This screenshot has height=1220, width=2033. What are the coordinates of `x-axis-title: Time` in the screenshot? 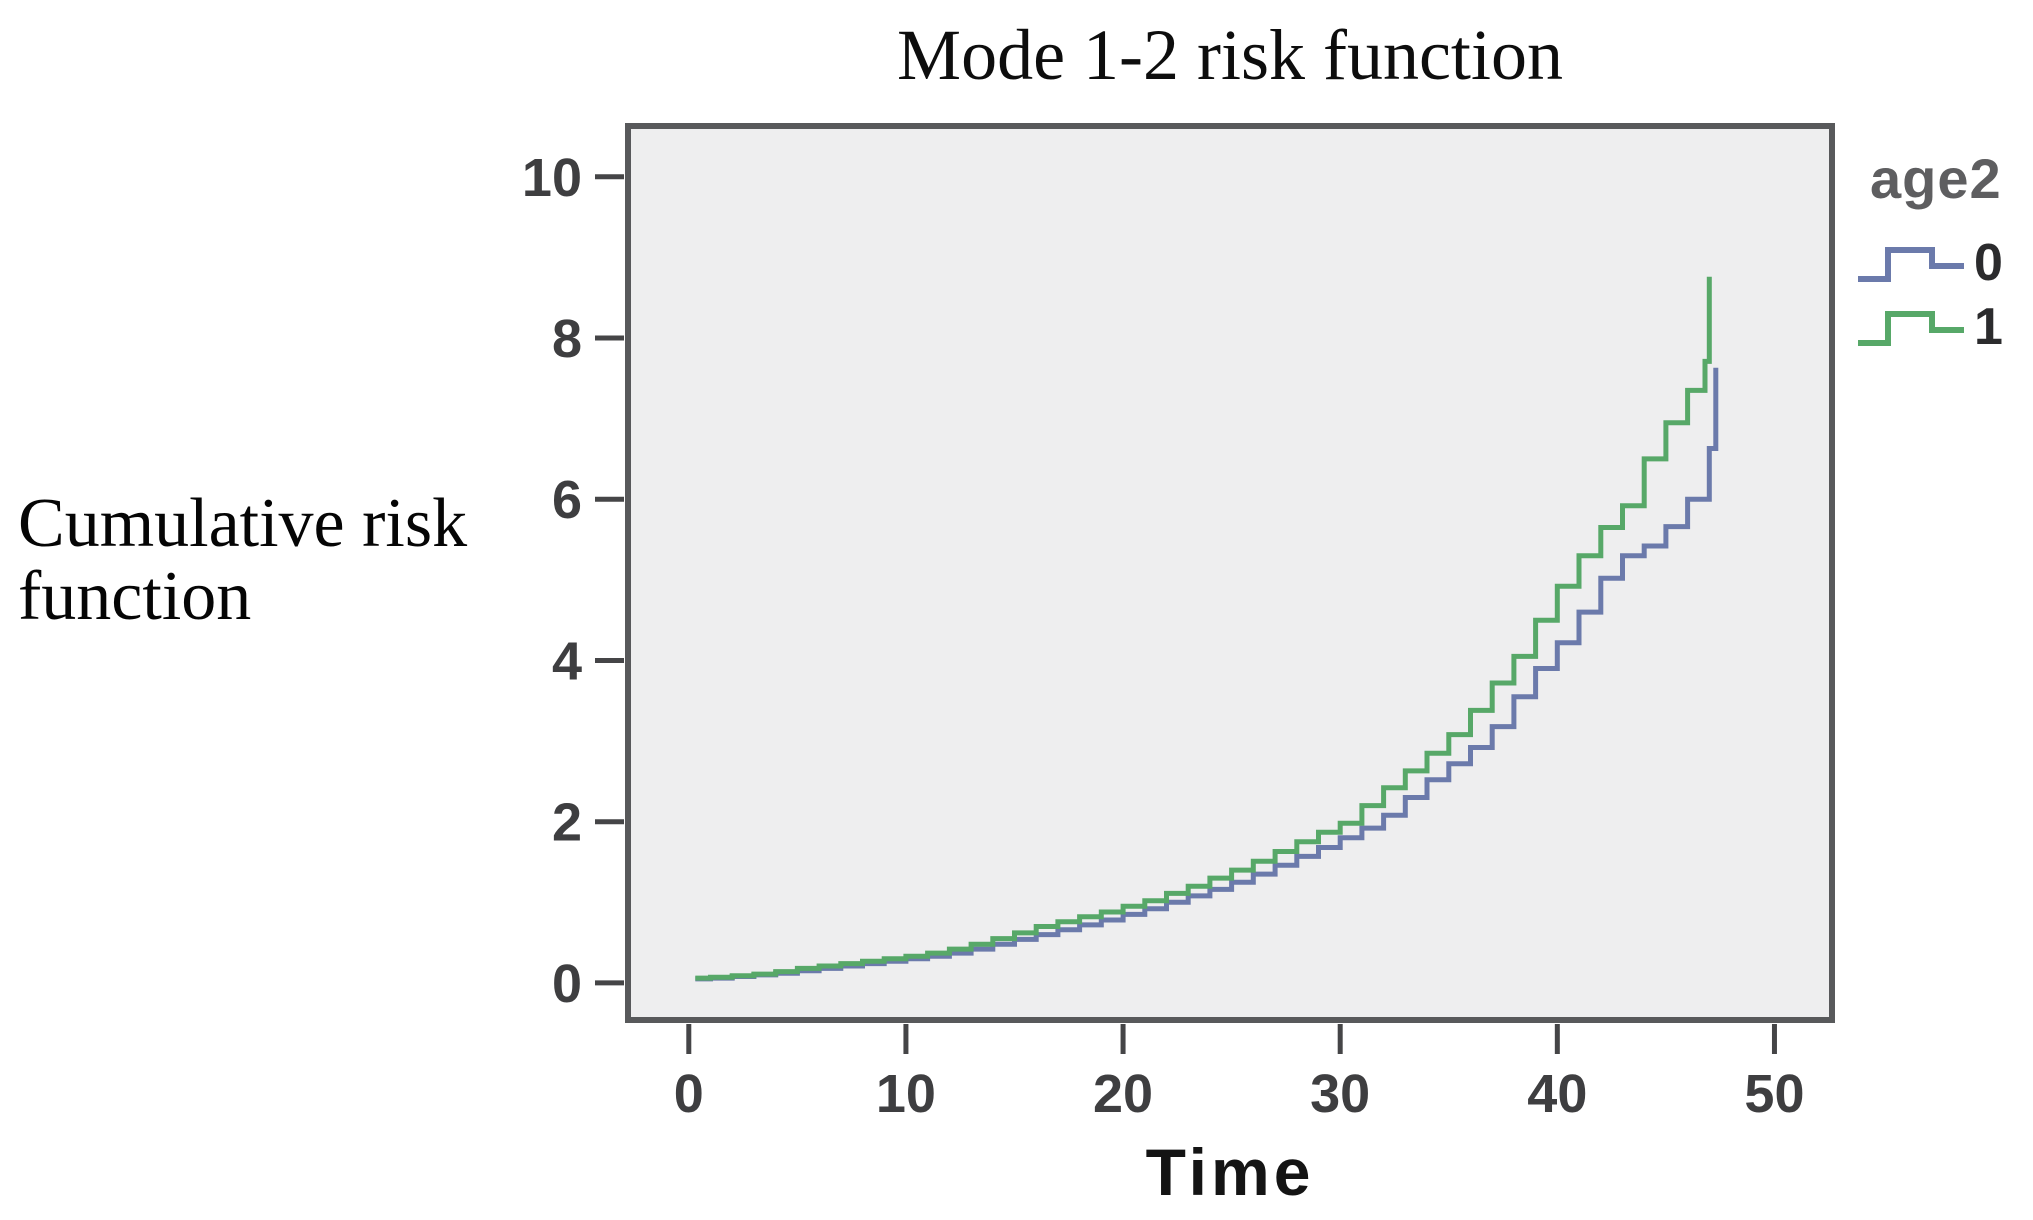 It's located at (1230, 1172).